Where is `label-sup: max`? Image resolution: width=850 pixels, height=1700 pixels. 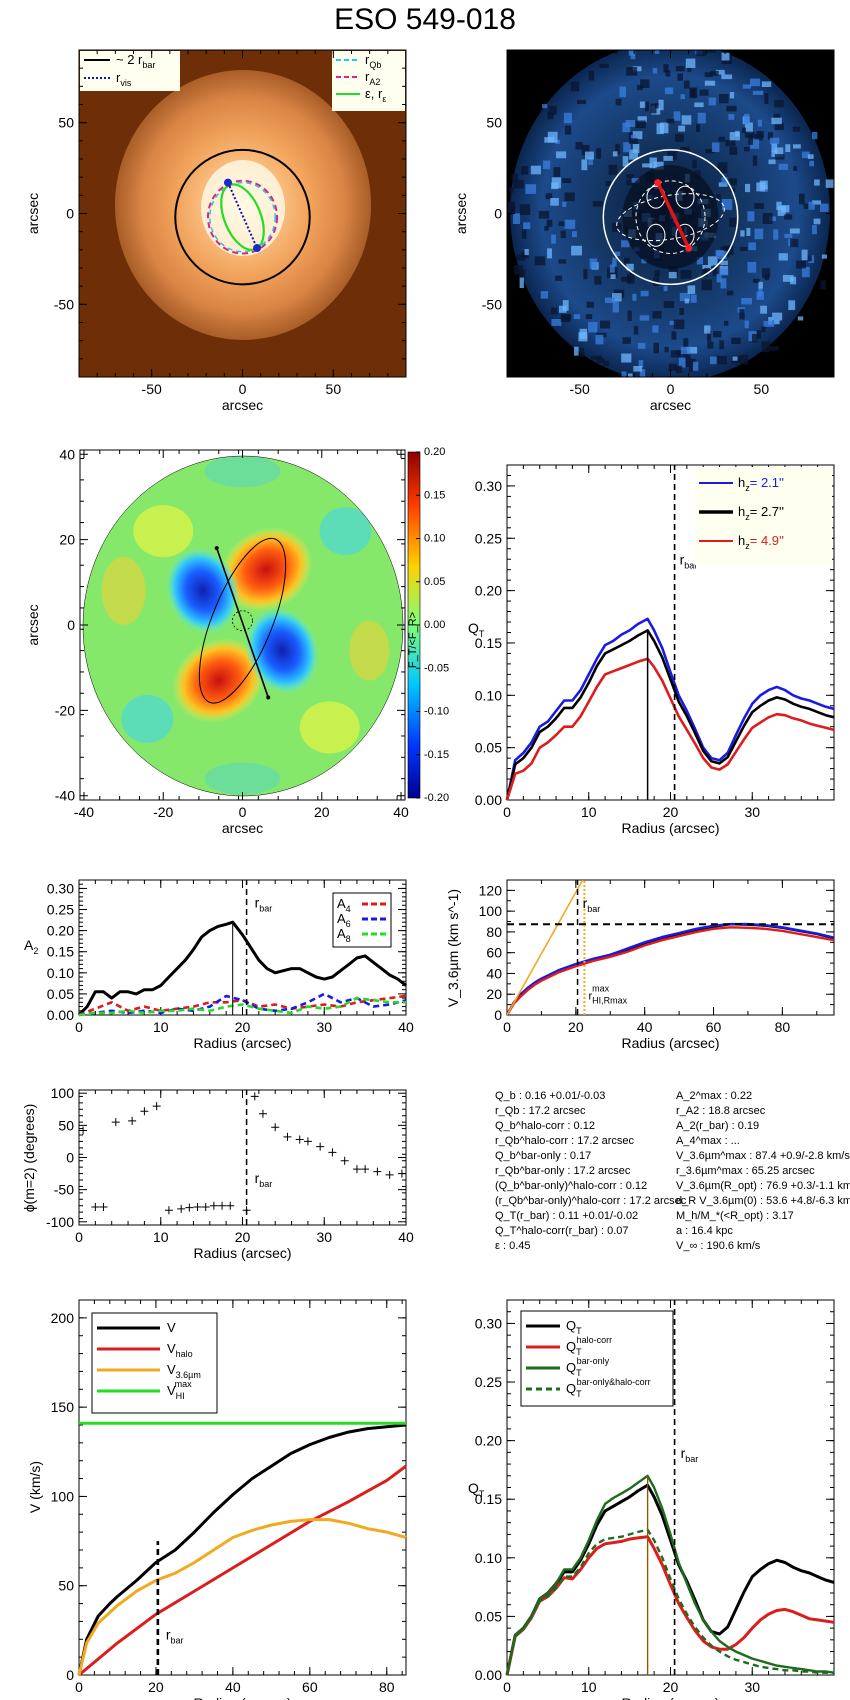 label-sup: max is located at coordinates (184, 1384).